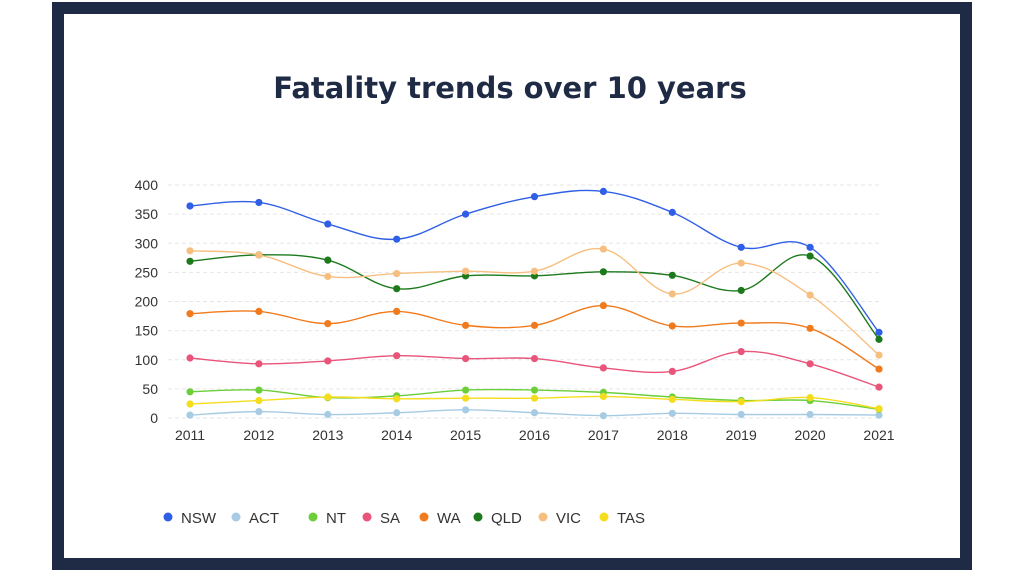 The width and height of the screenshot is (1024, 578). Describe the element at coordinates (397, 356) in the screenshot. I see `data-point-sa-2014` at that location.